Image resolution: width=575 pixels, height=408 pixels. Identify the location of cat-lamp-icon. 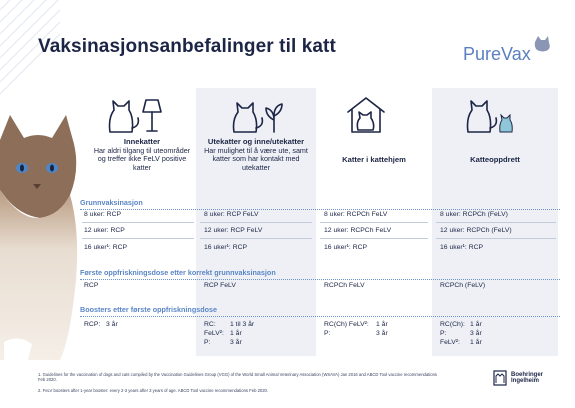
(135, 116).